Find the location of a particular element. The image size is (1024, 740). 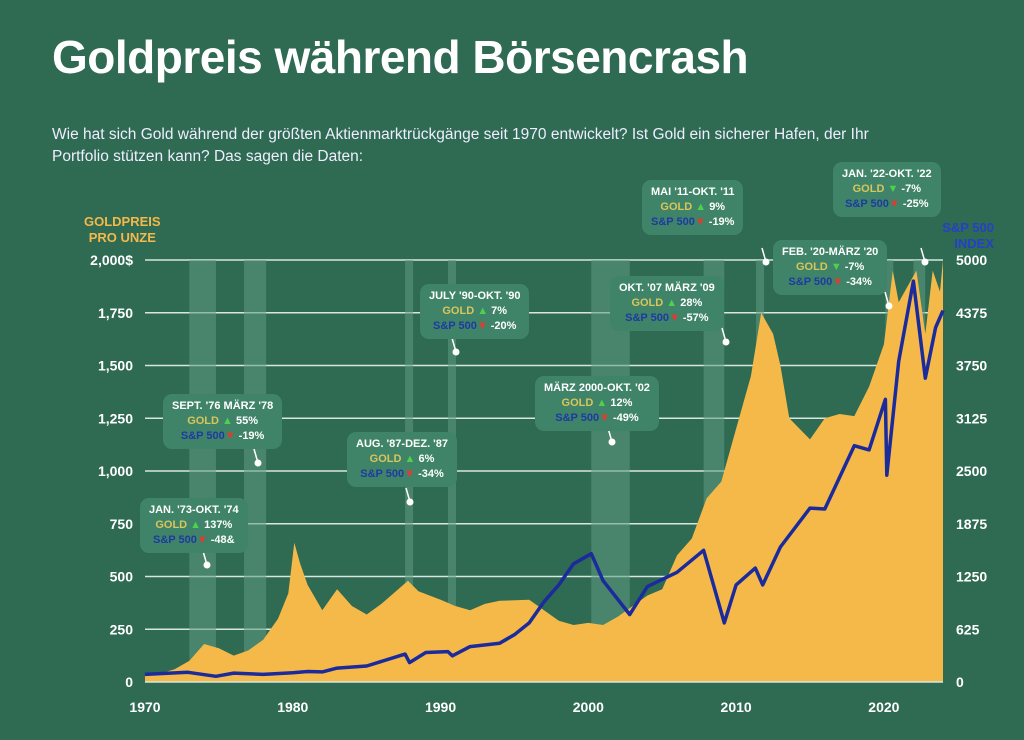

sp500-change: -20% is located at coordinates (503, 326).